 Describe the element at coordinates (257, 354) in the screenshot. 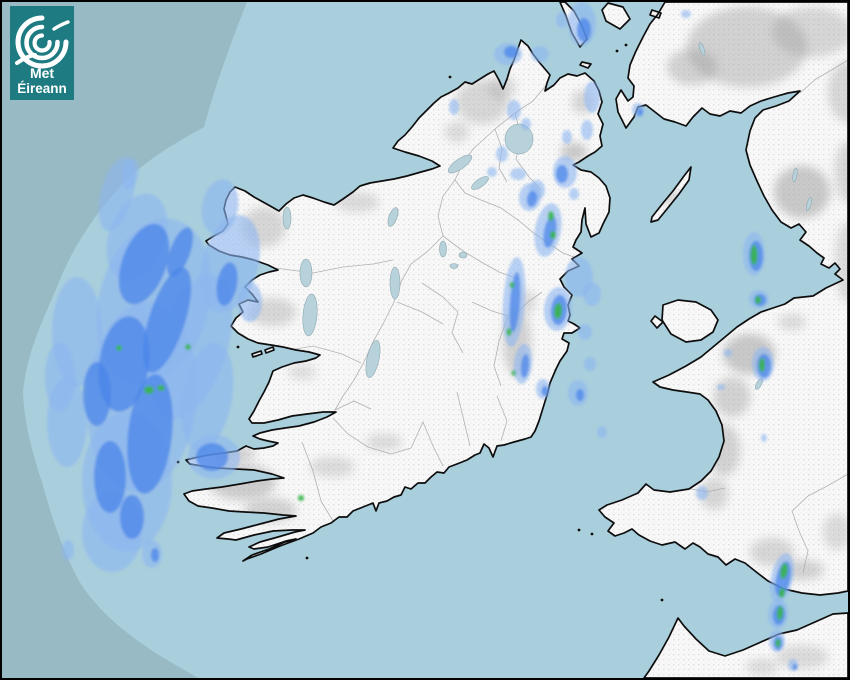

I see `island-7-texture` at that location.